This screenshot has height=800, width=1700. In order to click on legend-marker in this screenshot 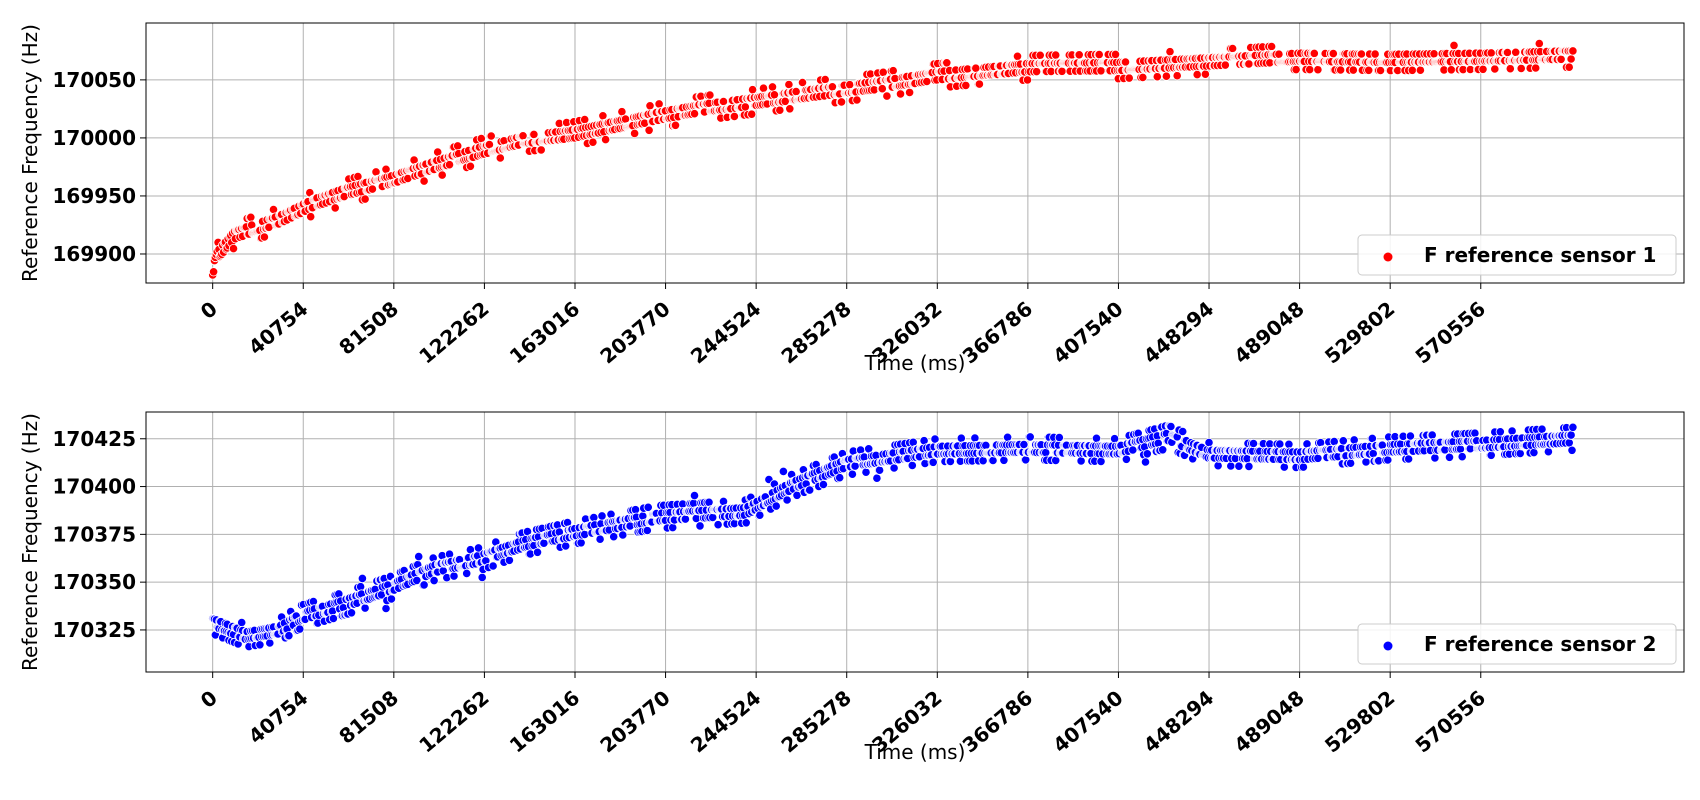, I will do `click(1388, 257)`.